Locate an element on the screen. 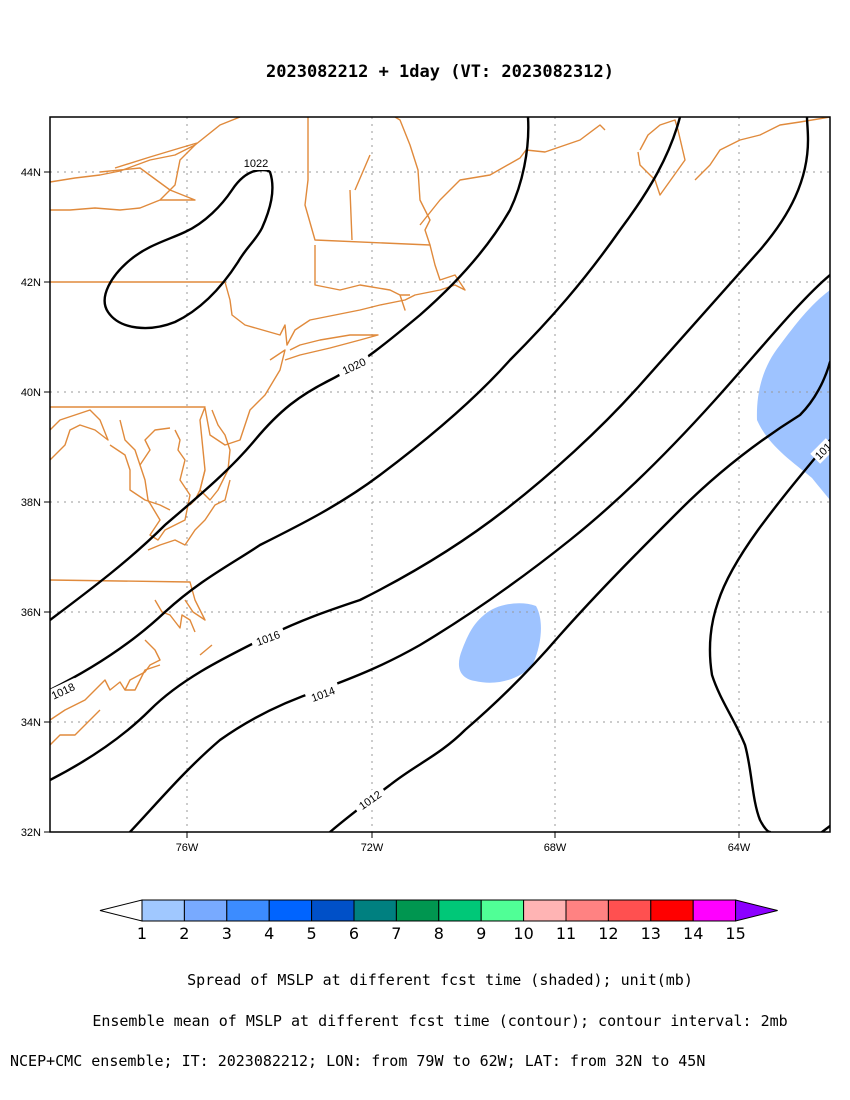  colorbar: 1 2 3 4 5 6 7 8 9 10 11 12 13 14 15 is located at coordinates (438, 921).